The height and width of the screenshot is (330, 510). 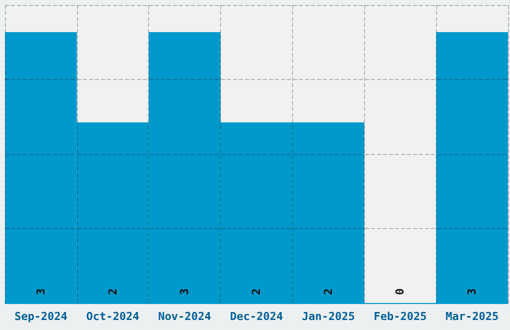 I want to click on x-tick-label: Dec-2024, so click(x=257, y=316).